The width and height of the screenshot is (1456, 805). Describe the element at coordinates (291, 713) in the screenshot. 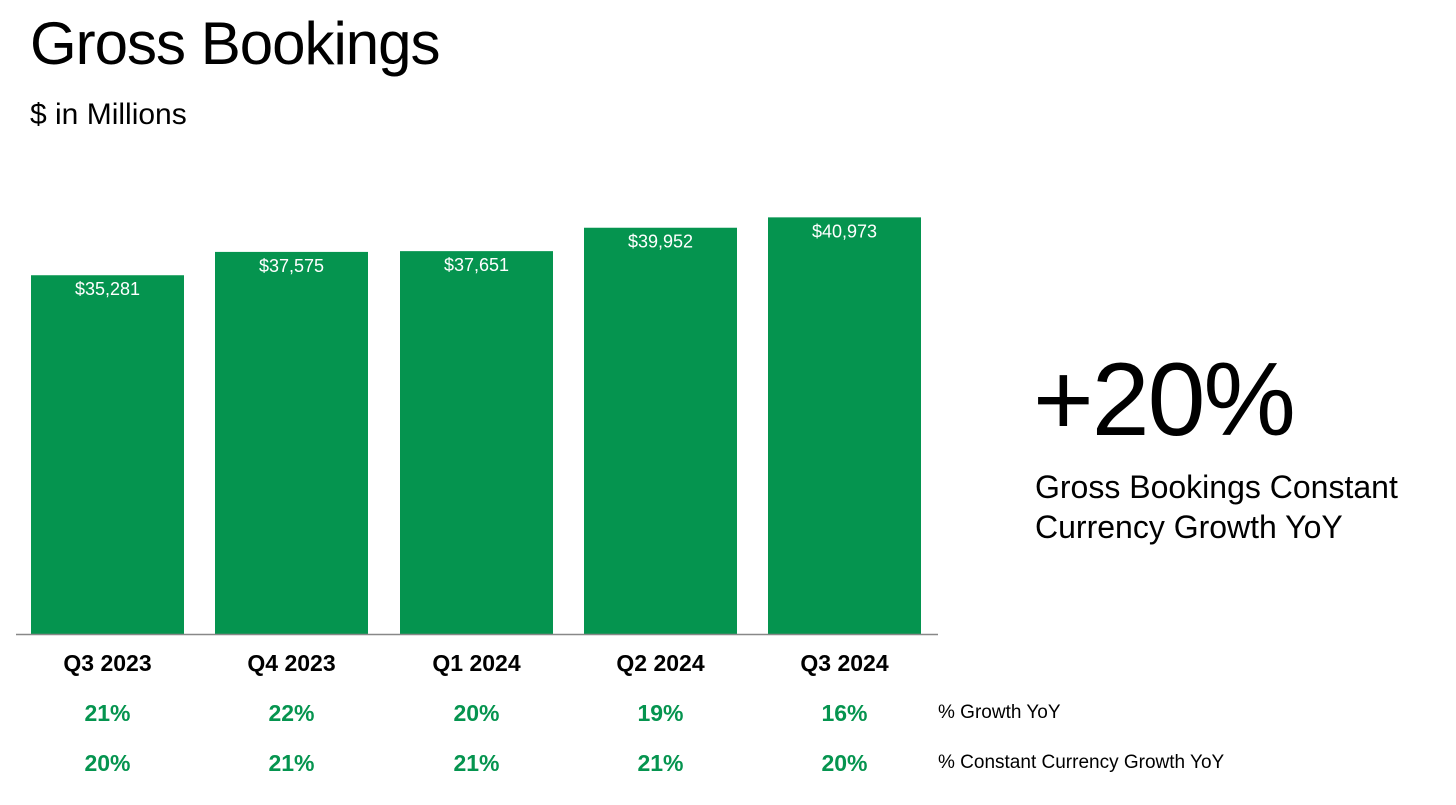

I see `growth-yoy-value: 22%` at that location.